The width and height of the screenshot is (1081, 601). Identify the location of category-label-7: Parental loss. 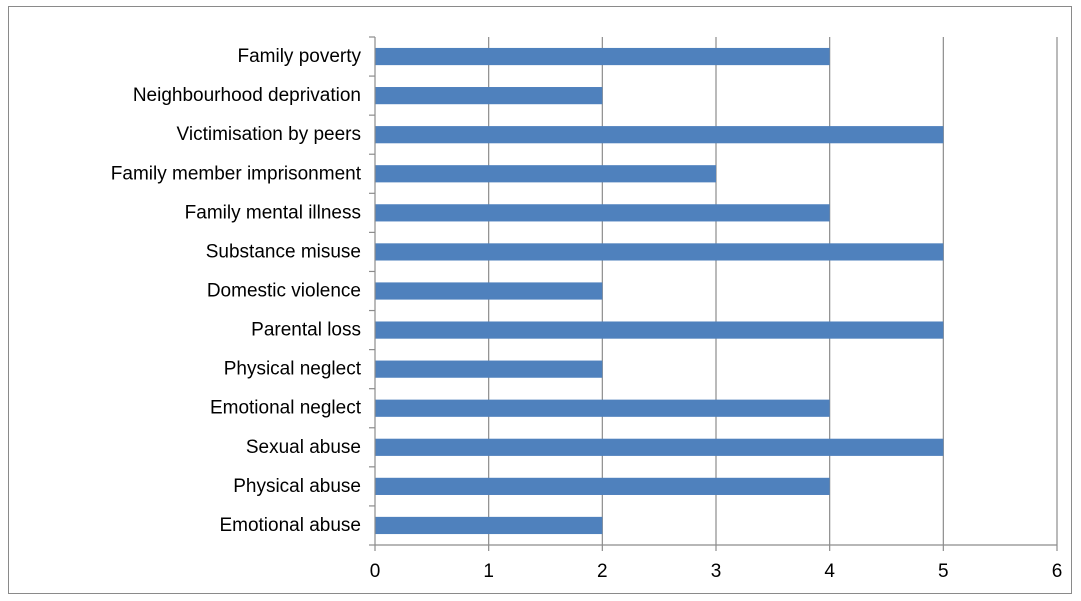
(306, 330).